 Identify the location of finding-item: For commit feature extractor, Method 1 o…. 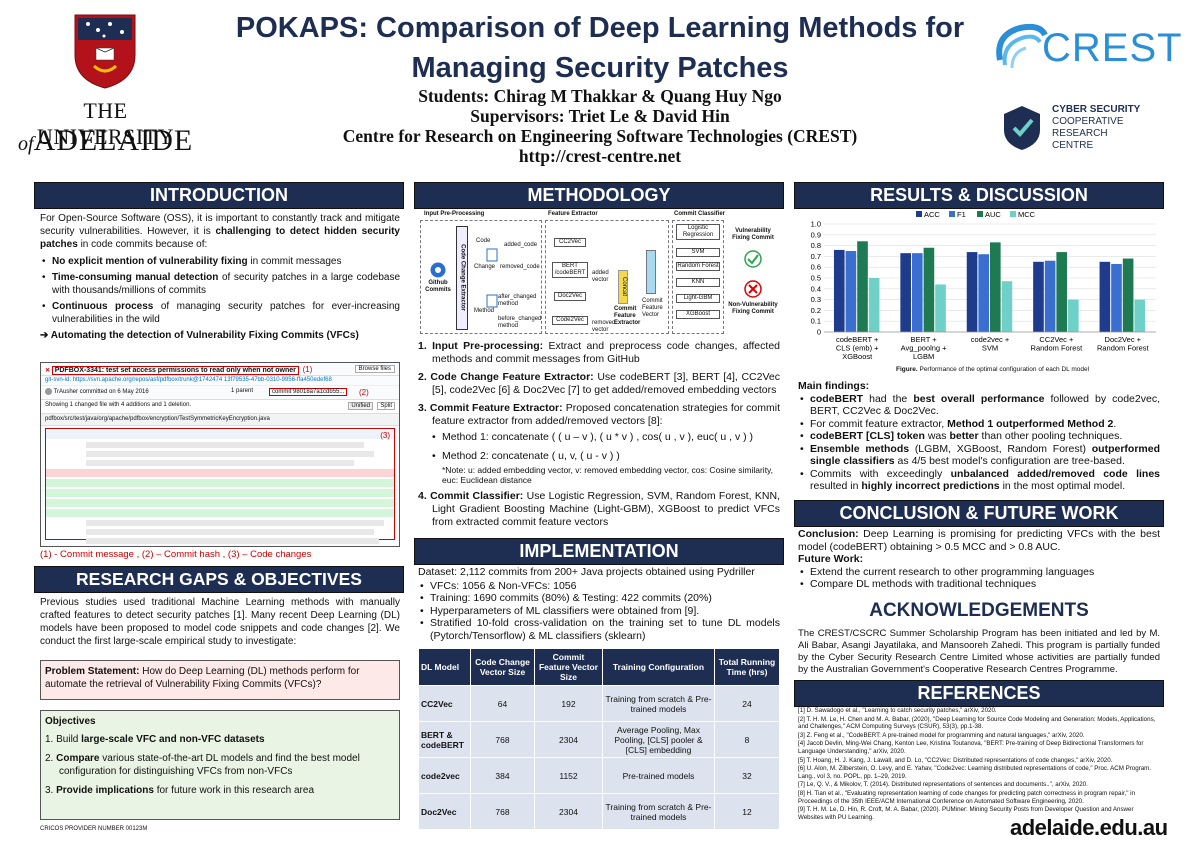
(979, 424).